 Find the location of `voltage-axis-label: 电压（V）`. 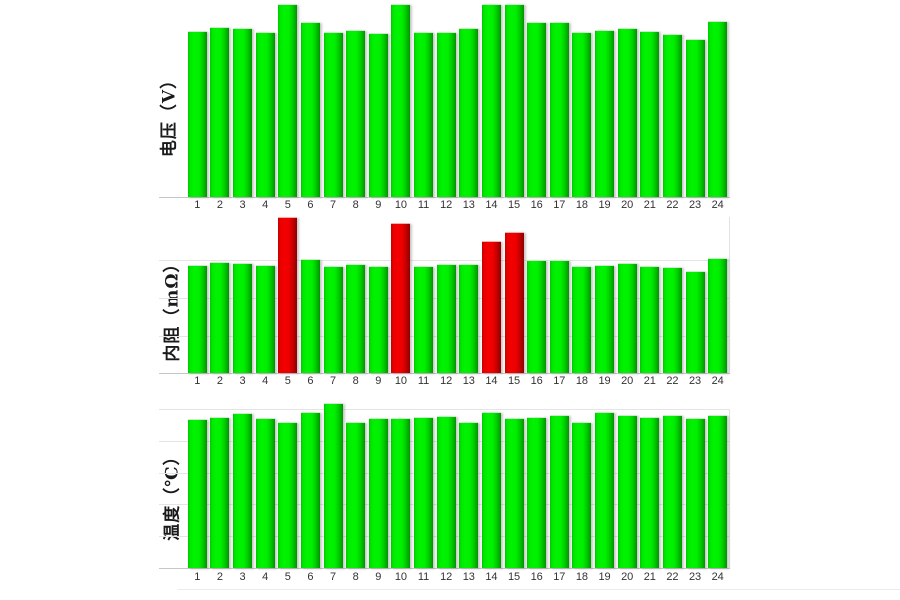

voltage-axis-label: 电压（V） is located at coordinates (169, 114).